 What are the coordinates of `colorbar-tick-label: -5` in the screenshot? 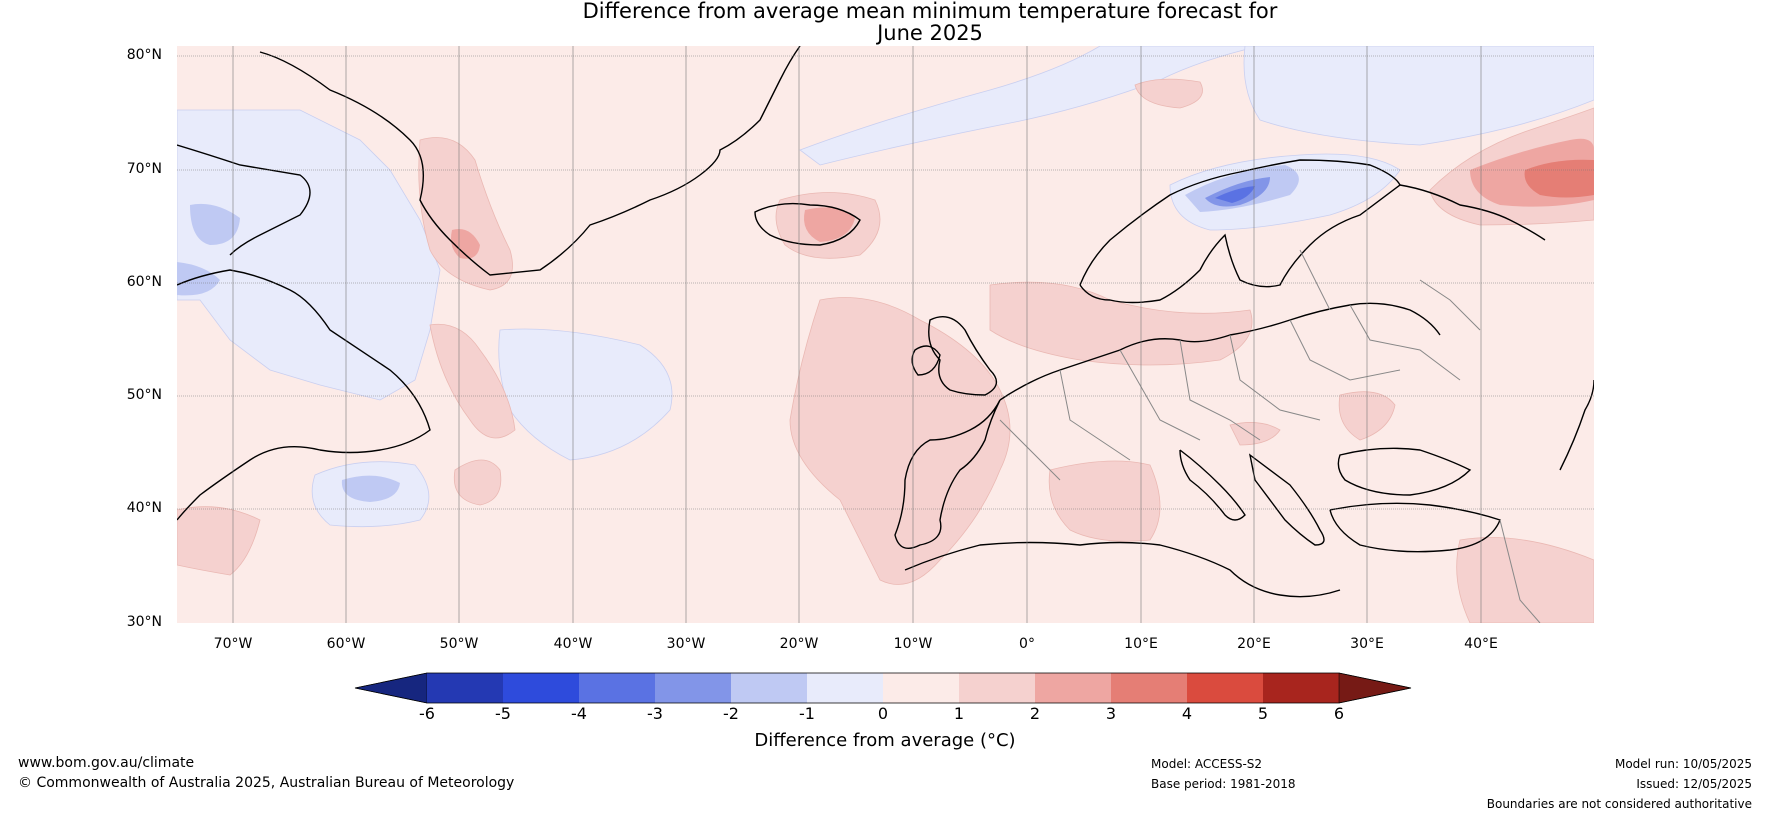 It's located at (503, 713).